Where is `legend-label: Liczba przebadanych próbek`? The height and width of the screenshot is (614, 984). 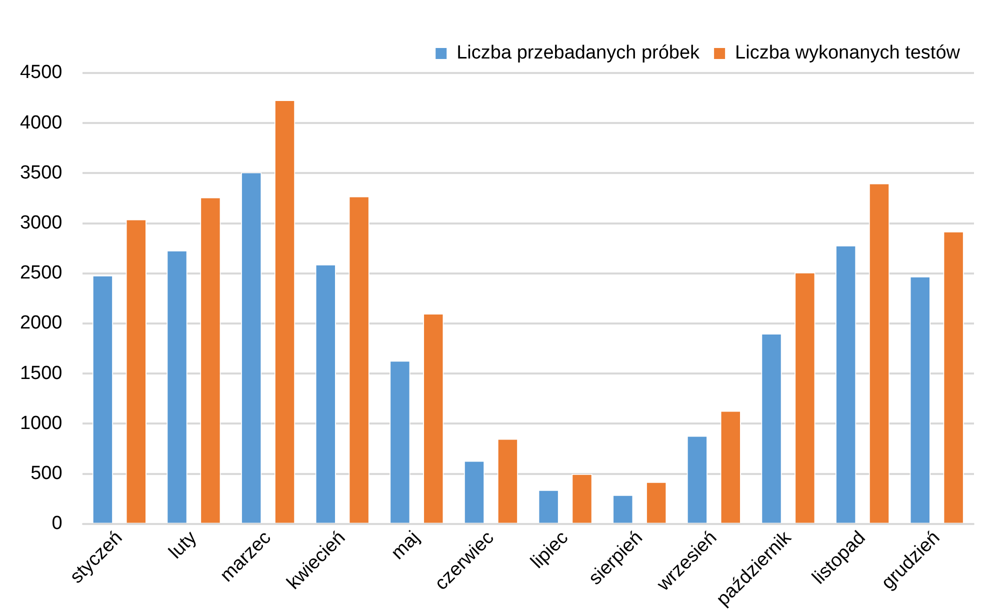 legend-label: Liczba przebadanych próbek is located at coordinates (578, 53).